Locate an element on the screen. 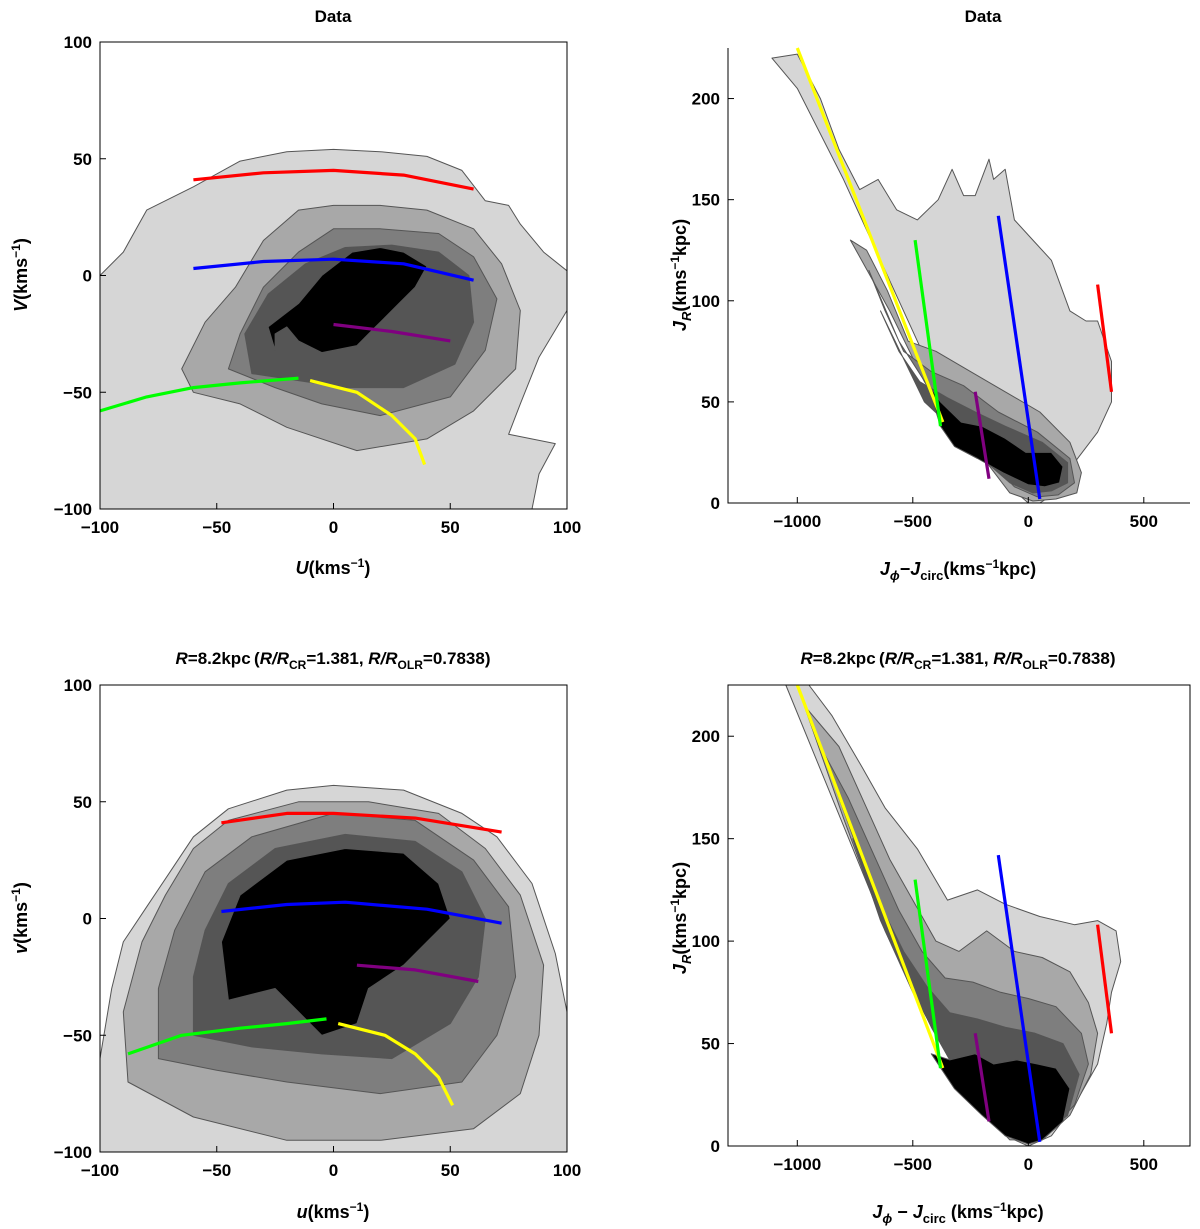 Image resolution: width=1200 pixels, height=1229 pixels. plot-frame is located at coordinates (959, 915).